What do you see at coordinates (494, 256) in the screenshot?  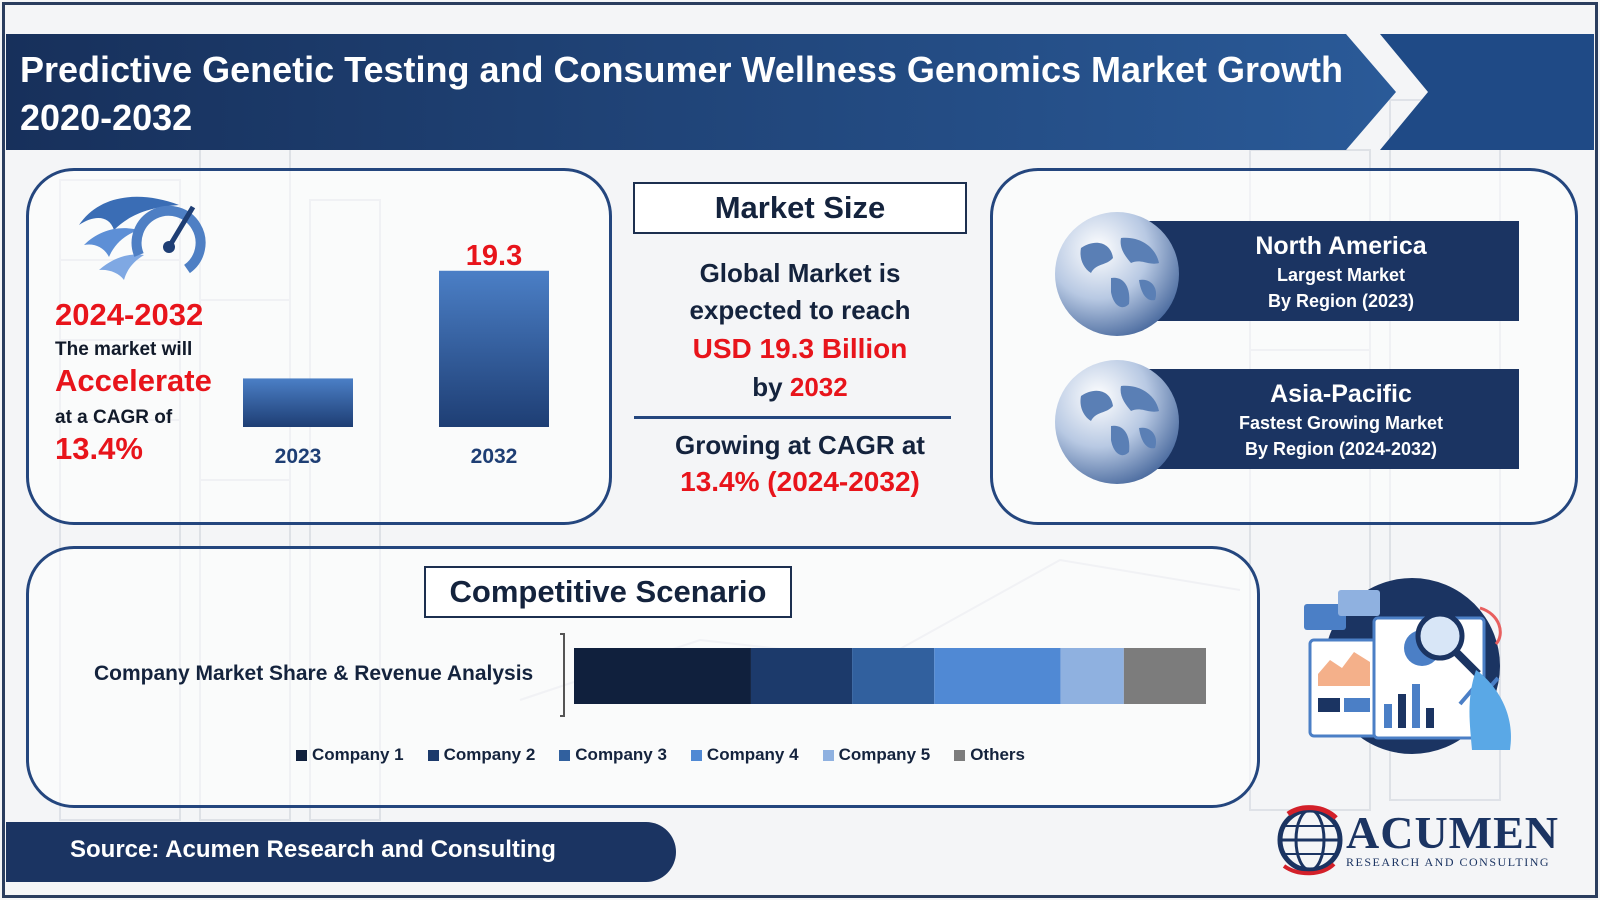 I see `data-label-2032: 19.3` at bounding box center [494, 256].